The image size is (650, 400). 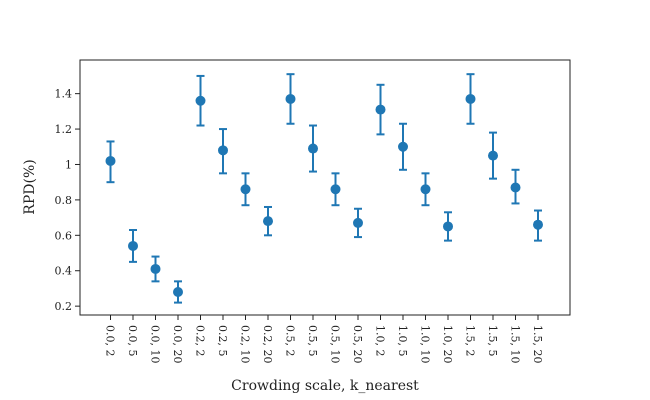 I want to click on x-tick-label: 0.2, 20, so click(x=267, y=344).